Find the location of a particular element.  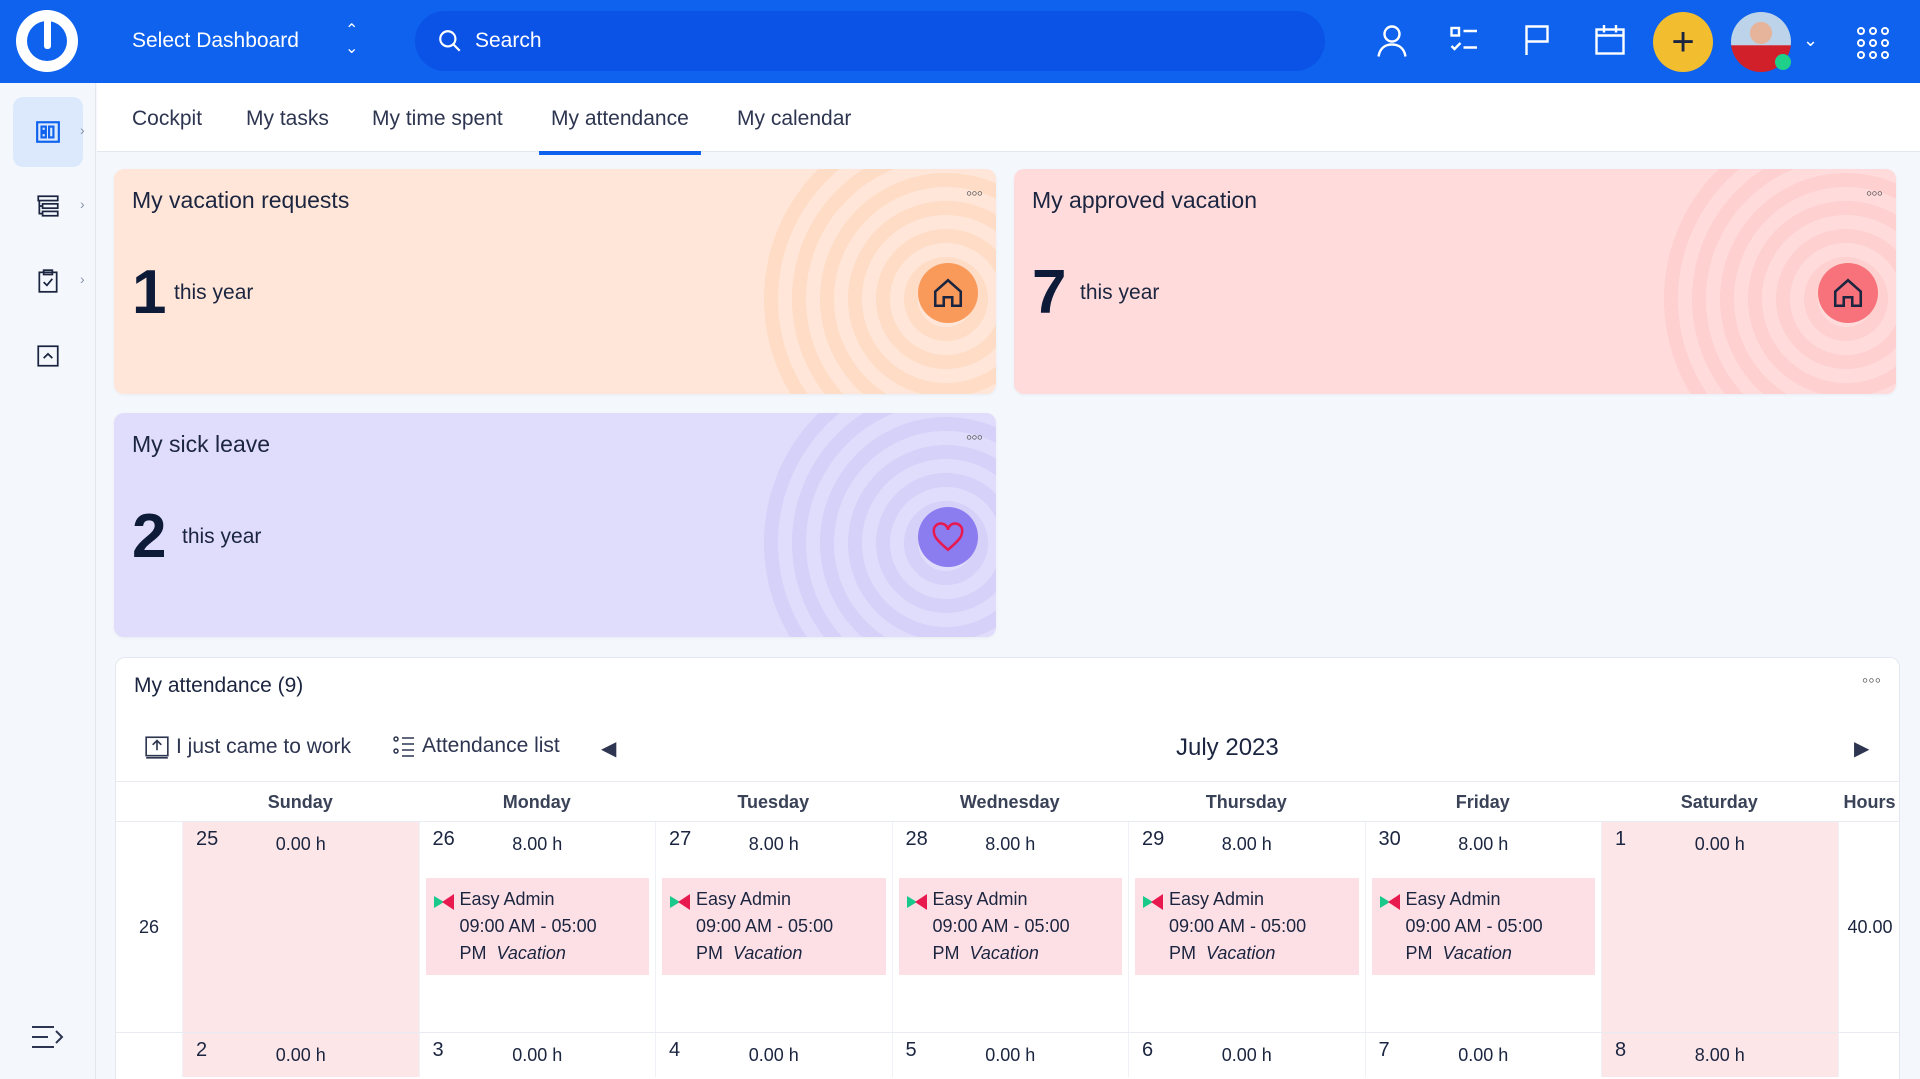

attendance-list-button: Attendance list is located at coordinates (476, 746).